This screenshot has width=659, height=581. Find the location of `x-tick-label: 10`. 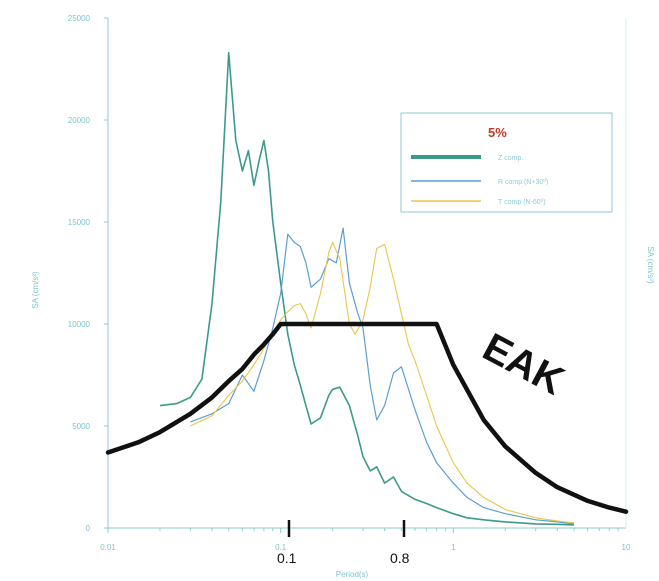

x-tick-label: 10 is located at coordinates (626, 547).